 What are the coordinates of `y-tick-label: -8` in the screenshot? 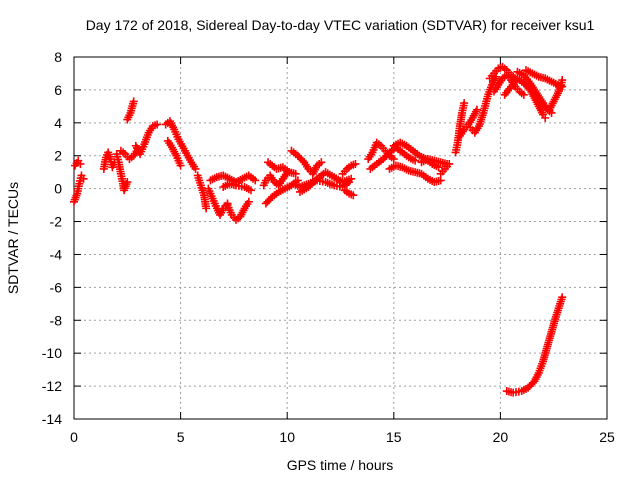 It's located at (56, 320).